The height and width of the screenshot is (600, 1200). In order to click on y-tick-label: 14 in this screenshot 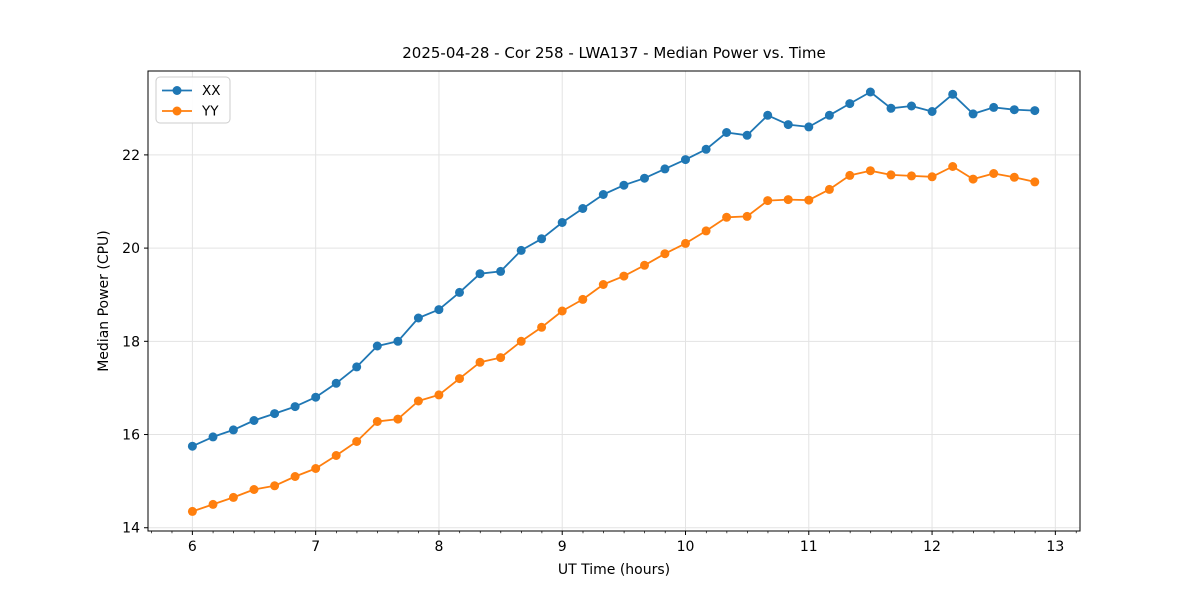, I will do `click(131, 529)`.